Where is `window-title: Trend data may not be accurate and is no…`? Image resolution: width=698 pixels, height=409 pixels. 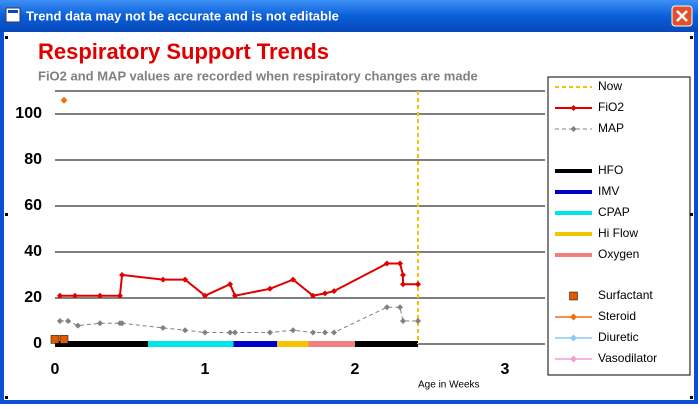
window-title: Trend data may not be accurate and is no… is located at coordinates (182, 15).